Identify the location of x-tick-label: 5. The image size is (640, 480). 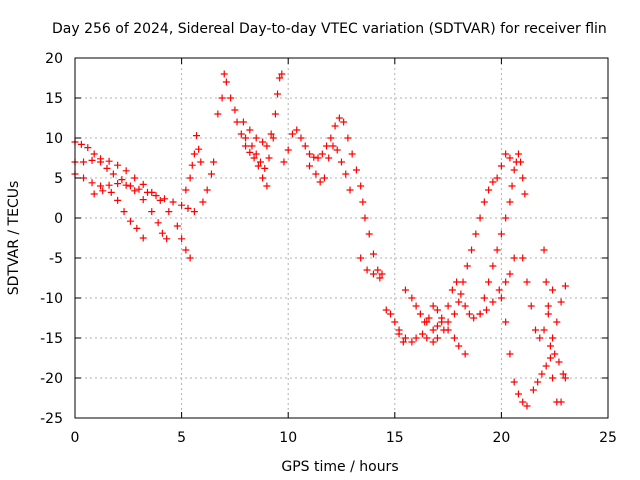
(181, 438).